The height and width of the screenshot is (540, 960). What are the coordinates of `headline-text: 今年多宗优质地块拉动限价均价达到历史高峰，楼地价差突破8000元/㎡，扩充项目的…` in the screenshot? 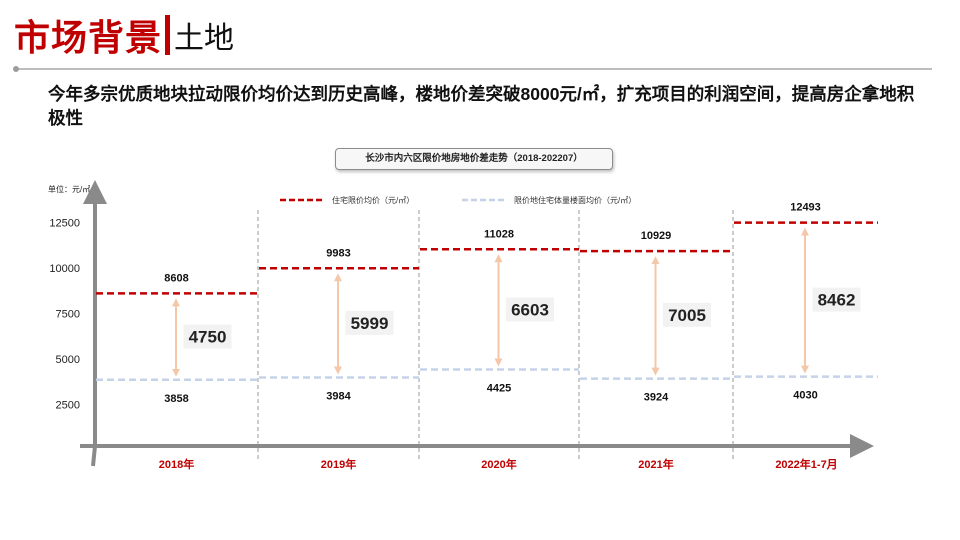 It's located at (481, 106).